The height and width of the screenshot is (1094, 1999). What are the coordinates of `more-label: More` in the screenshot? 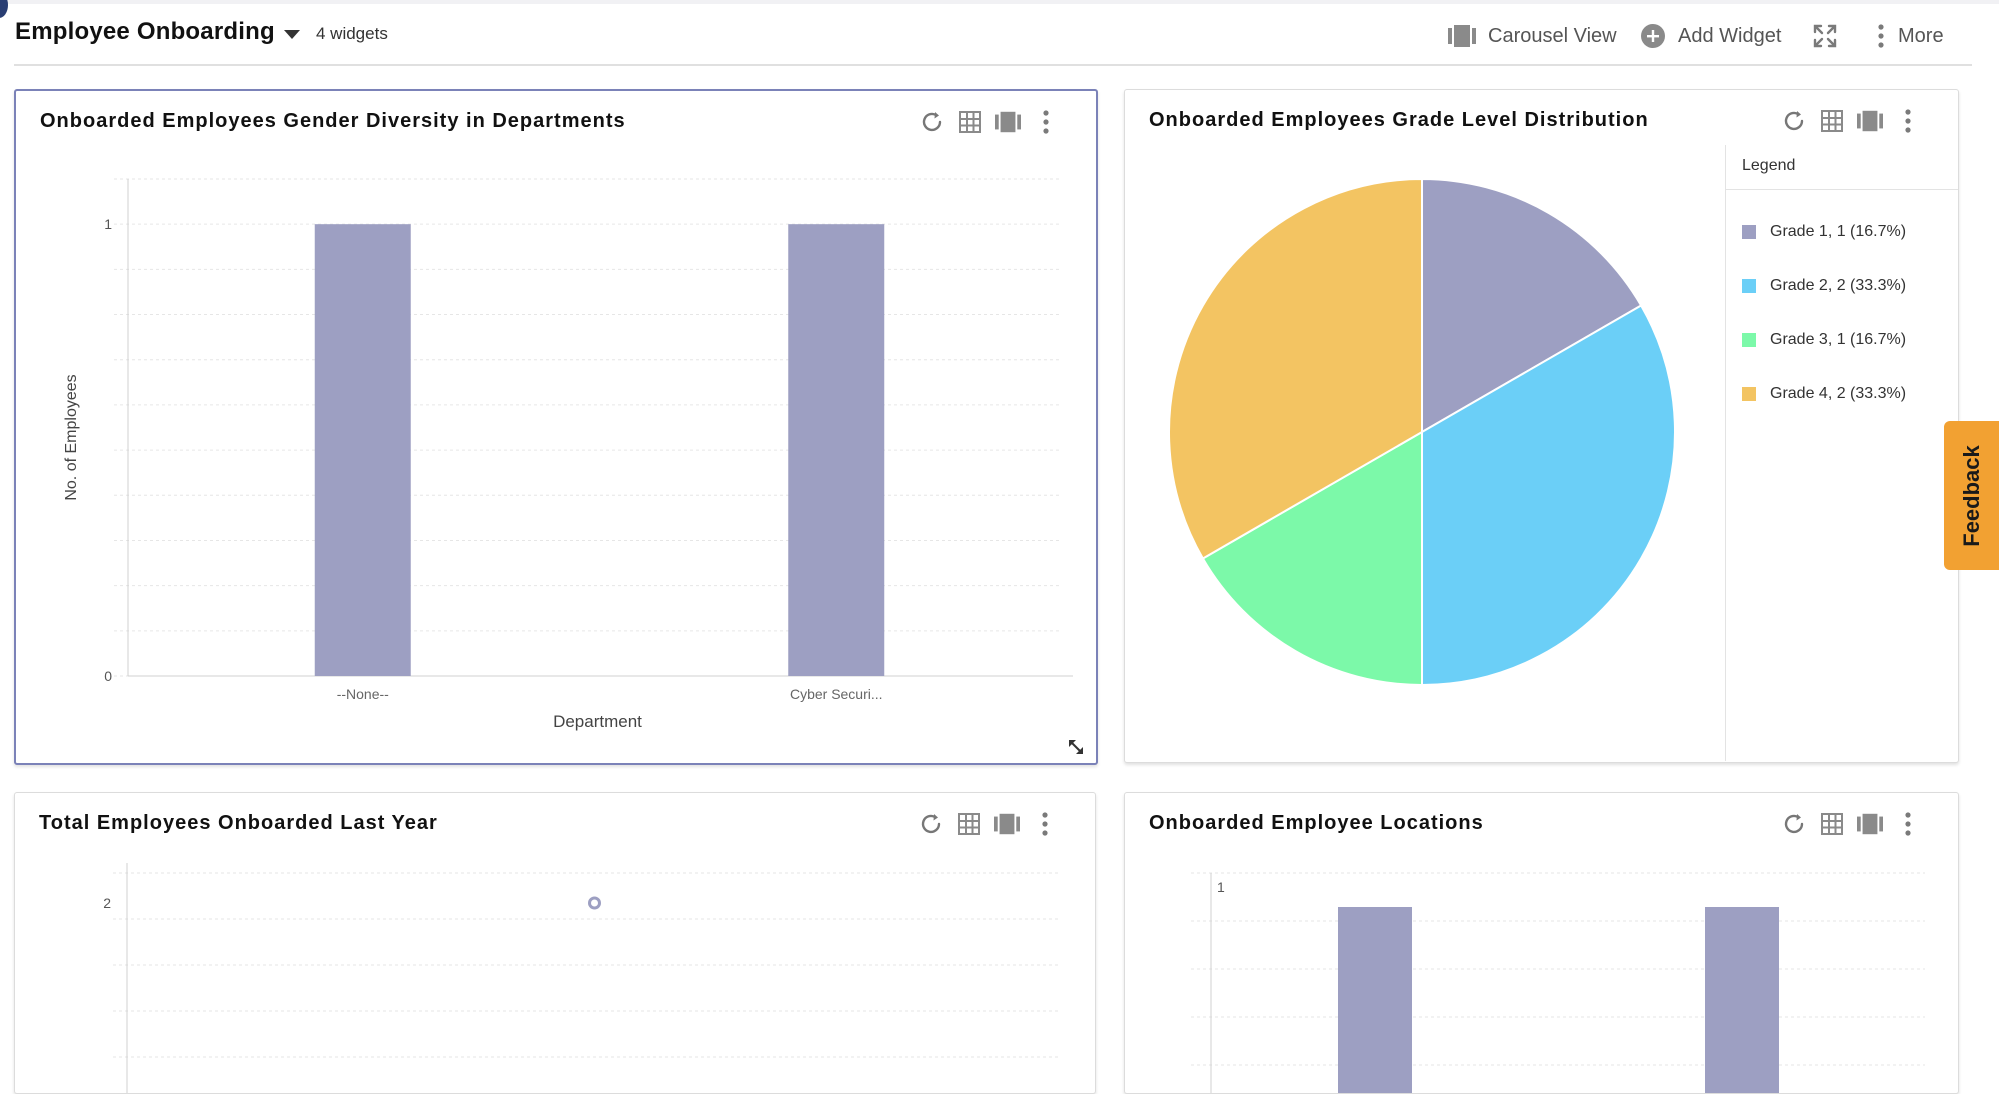 It's located at (1921, 35).